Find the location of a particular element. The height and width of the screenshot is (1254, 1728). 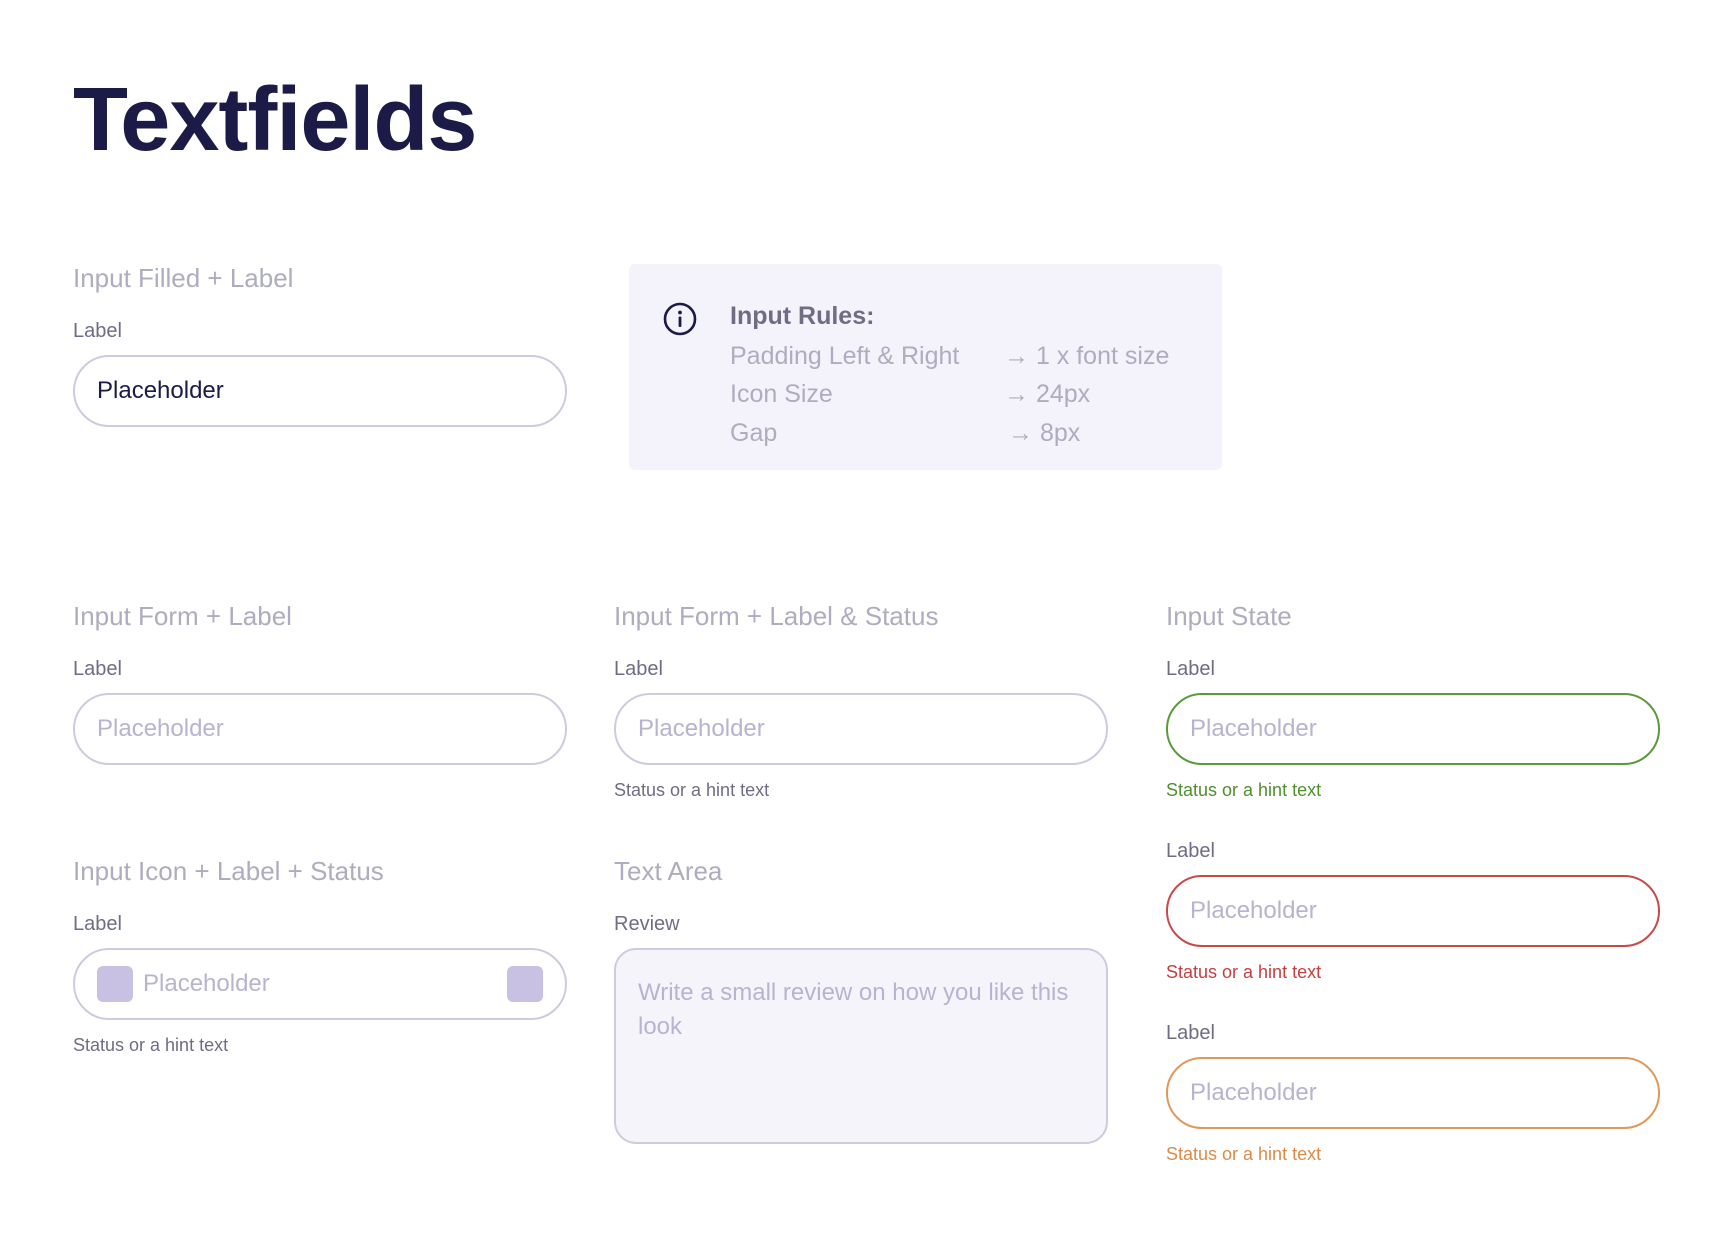

form-input: Placeholder is located at coordinates (320, 729).